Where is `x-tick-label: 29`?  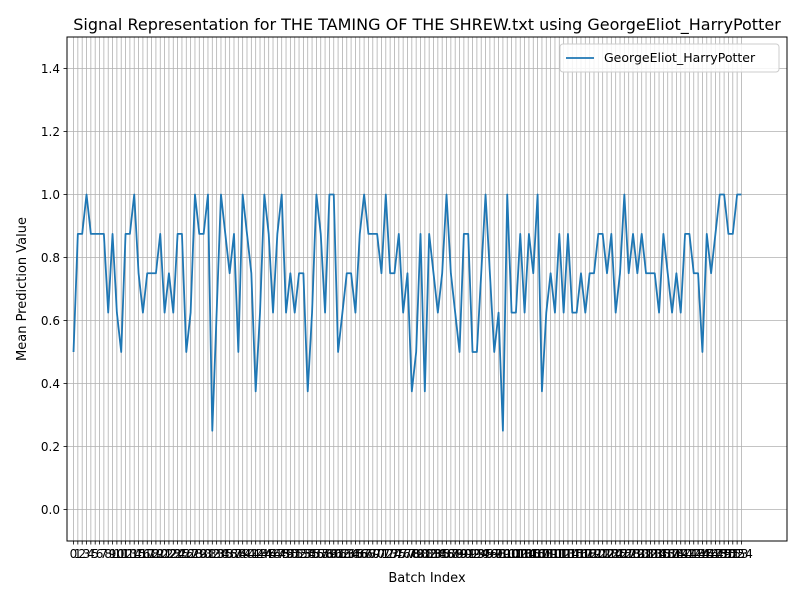
x-tick-label: 29 is located at coordinates (199, 554).